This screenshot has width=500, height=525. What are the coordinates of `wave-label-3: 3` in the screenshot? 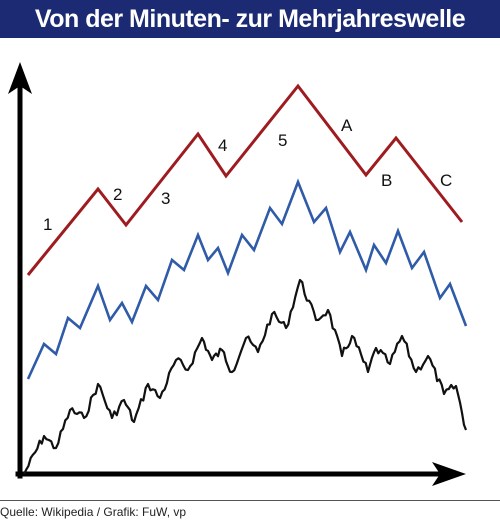 It's located at (165, 198).